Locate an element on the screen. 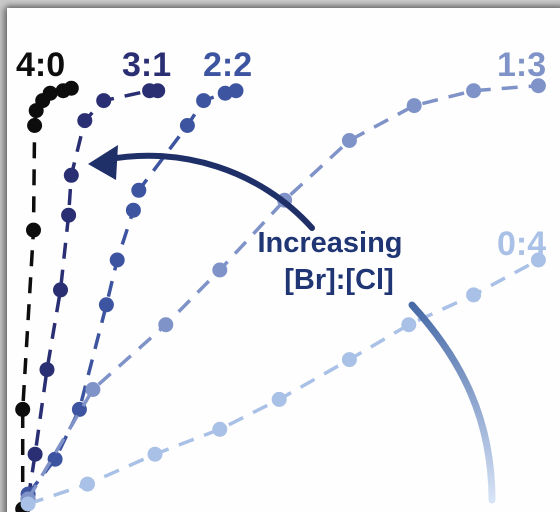 This screenshot has height=512, width=560. series-label-4-0: 4:0 is located at coordinates (40, 65).